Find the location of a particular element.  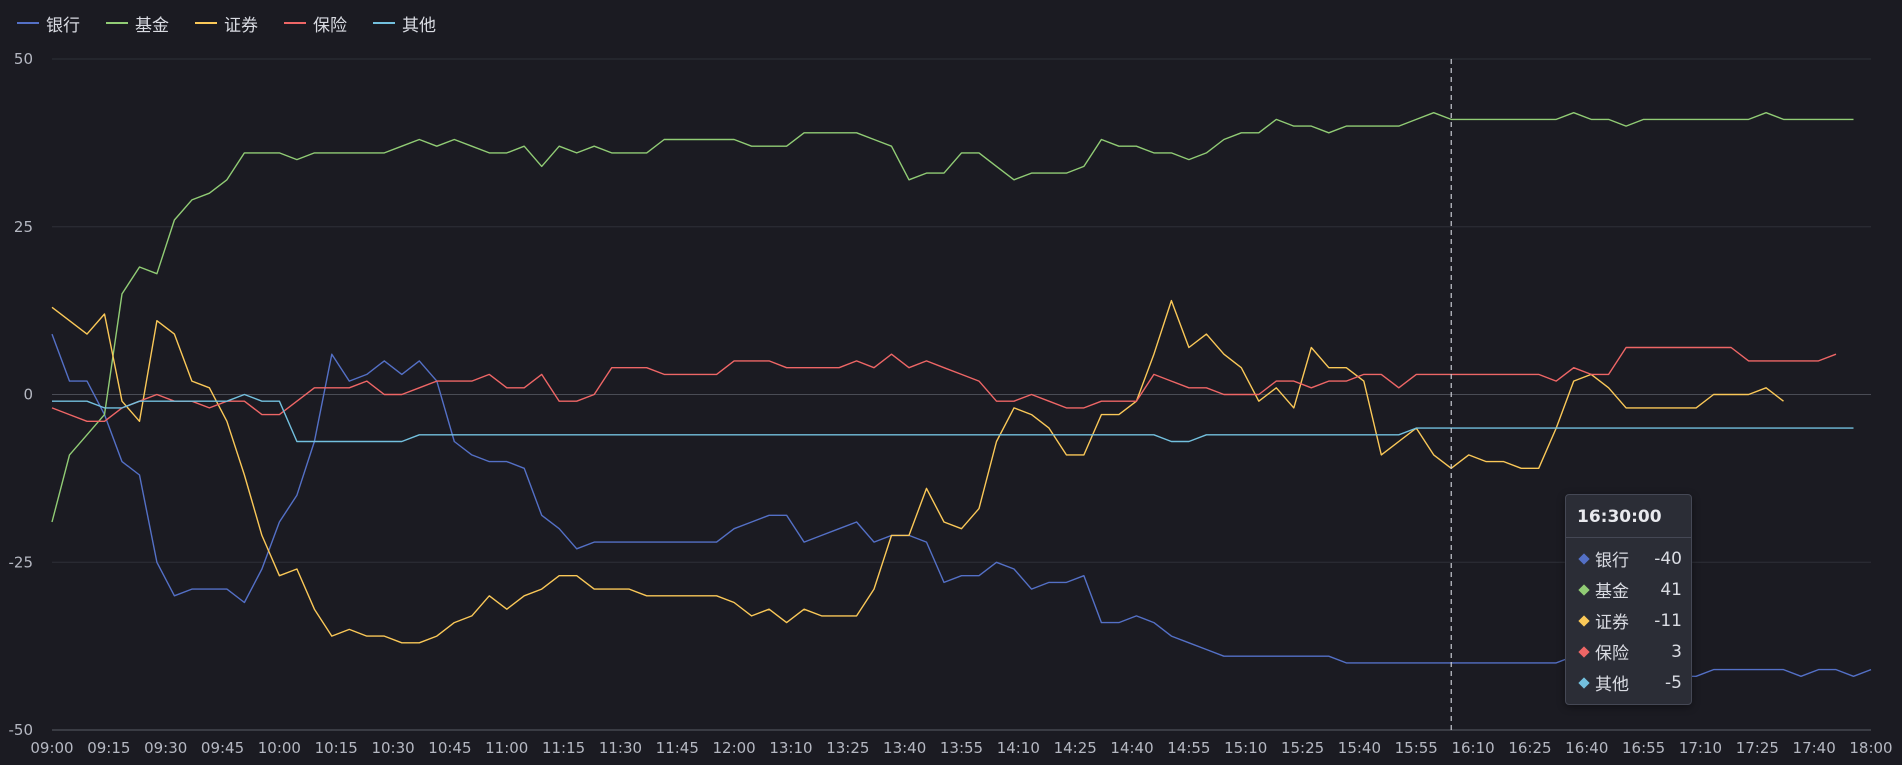

x-tick-label: 17:25 is located at coordinates (1757, 748).